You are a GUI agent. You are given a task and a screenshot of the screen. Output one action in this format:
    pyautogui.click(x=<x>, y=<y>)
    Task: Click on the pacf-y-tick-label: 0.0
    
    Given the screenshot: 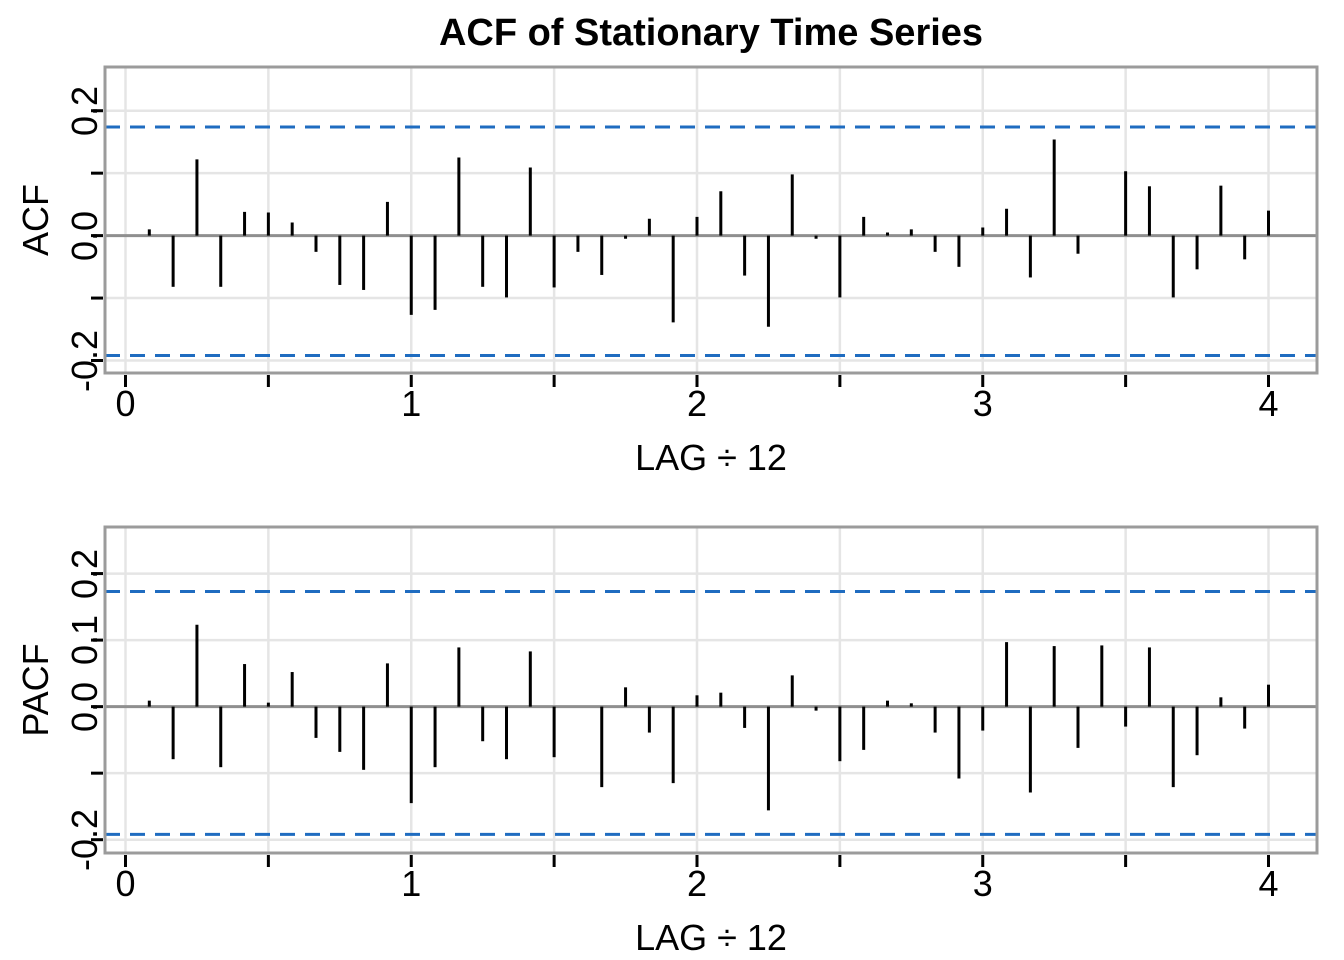 What is the action you would take?
    pyautogui.click(x=84, y=706)
    